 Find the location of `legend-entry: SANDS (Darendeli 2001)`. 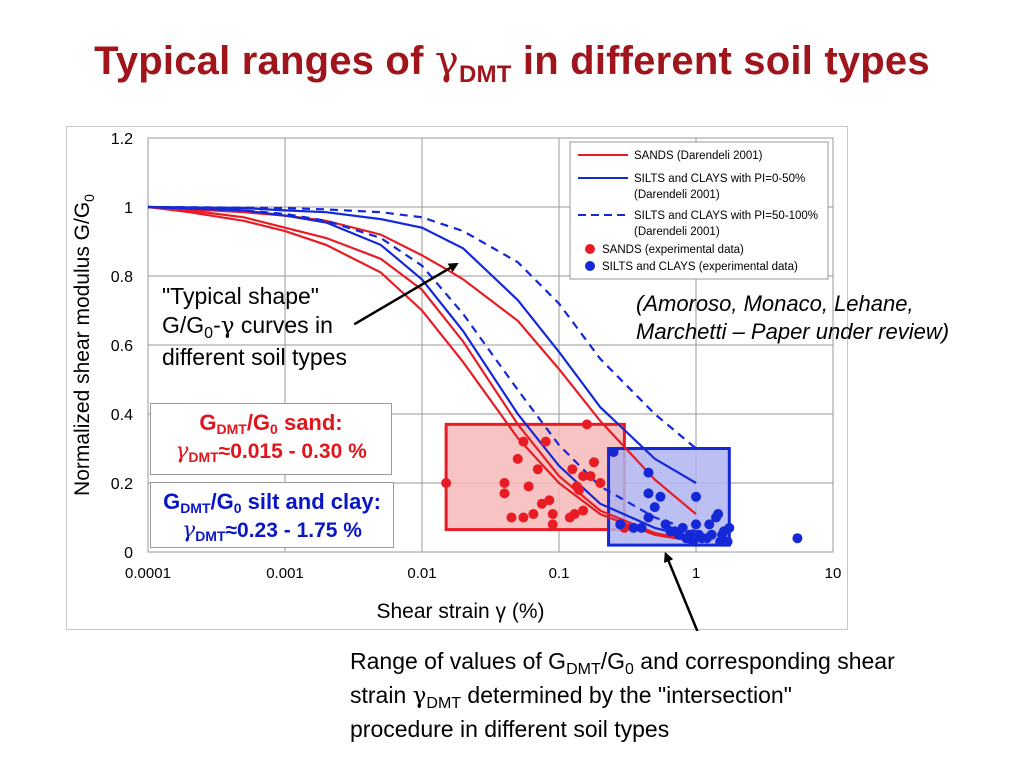

legend-entry: SANDS (Darendeli 2001) is located at coordinates (698, 156).